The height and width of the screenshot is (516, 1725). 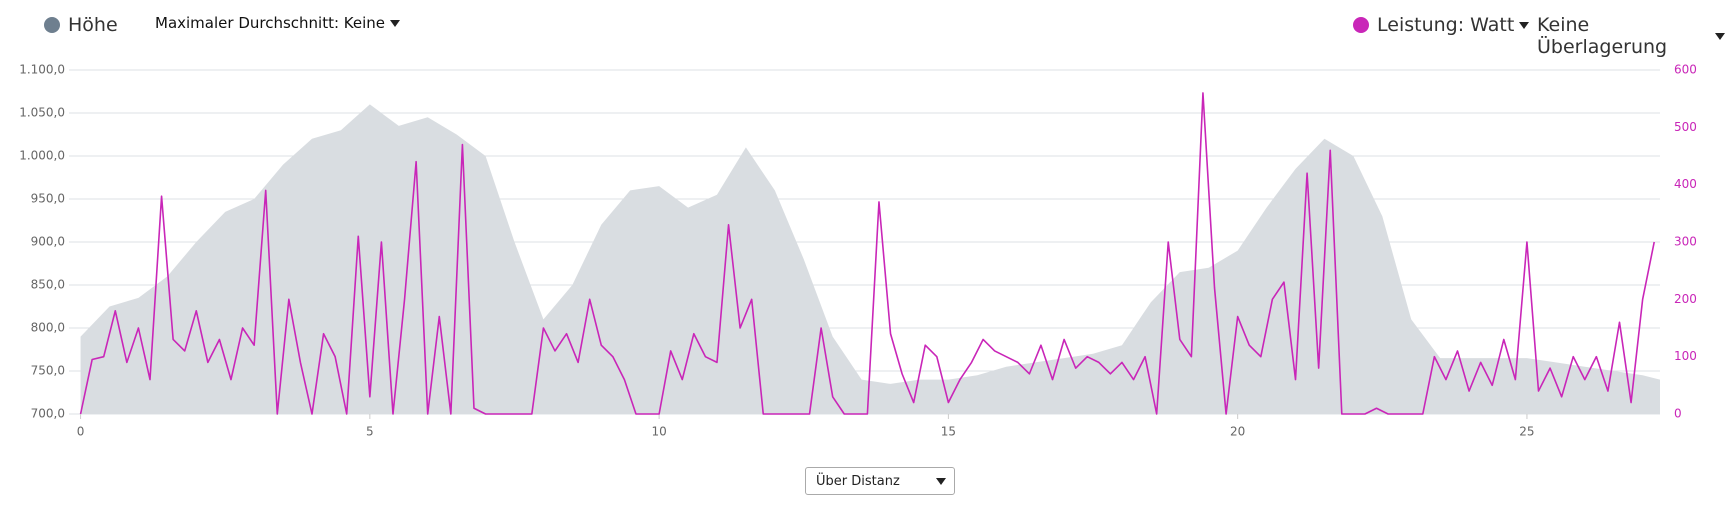 What do you see at coordinates (1526, 432) in the screenshot?
I see `x-tick-label: 25` at bounding box center [1526, 432].